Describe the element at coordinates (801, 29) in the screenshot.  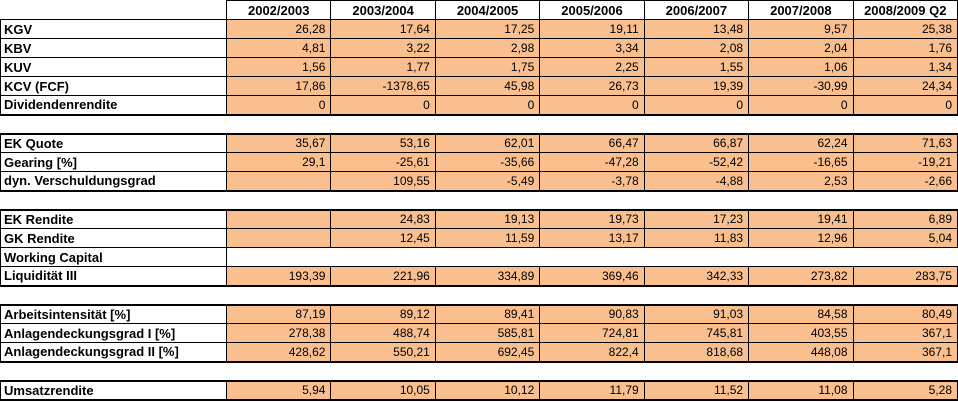
I see `value-cell: 9,57` at that location.